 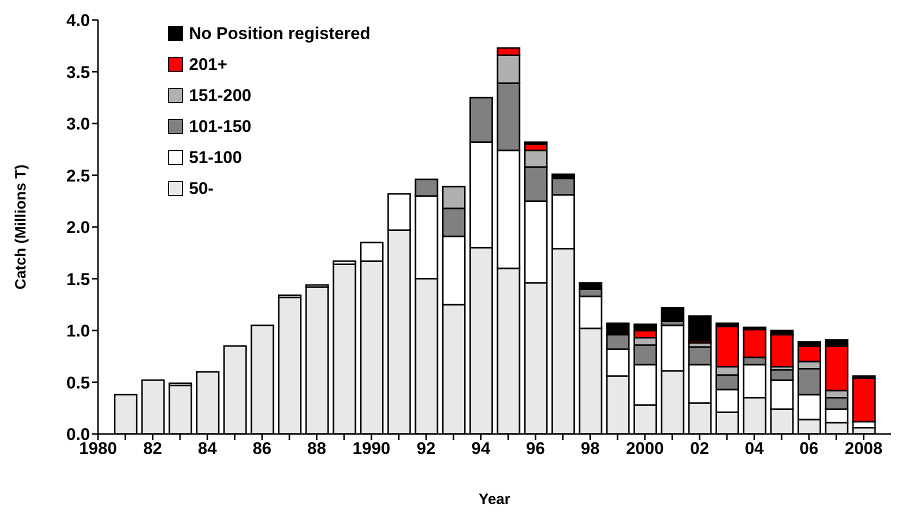 What do you see at coordinates (220, 126) in the screenshot?
I see `legend-label: 101-150` at bounding box center [220, 126].